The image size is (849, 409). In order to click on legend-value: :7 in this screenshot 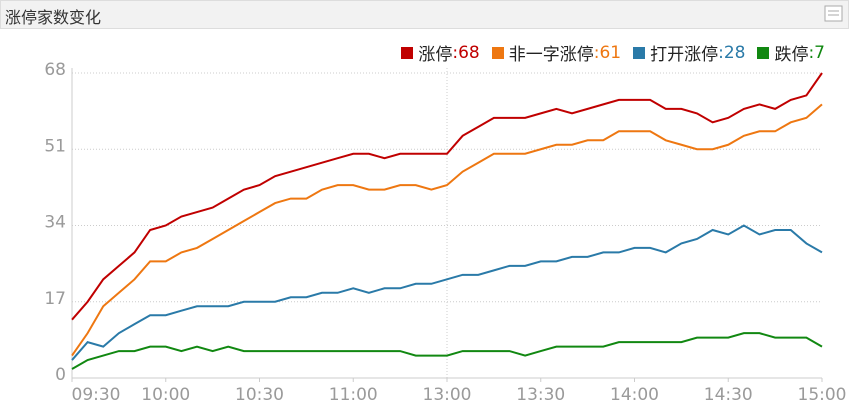, I will do `click(816, 52)`.